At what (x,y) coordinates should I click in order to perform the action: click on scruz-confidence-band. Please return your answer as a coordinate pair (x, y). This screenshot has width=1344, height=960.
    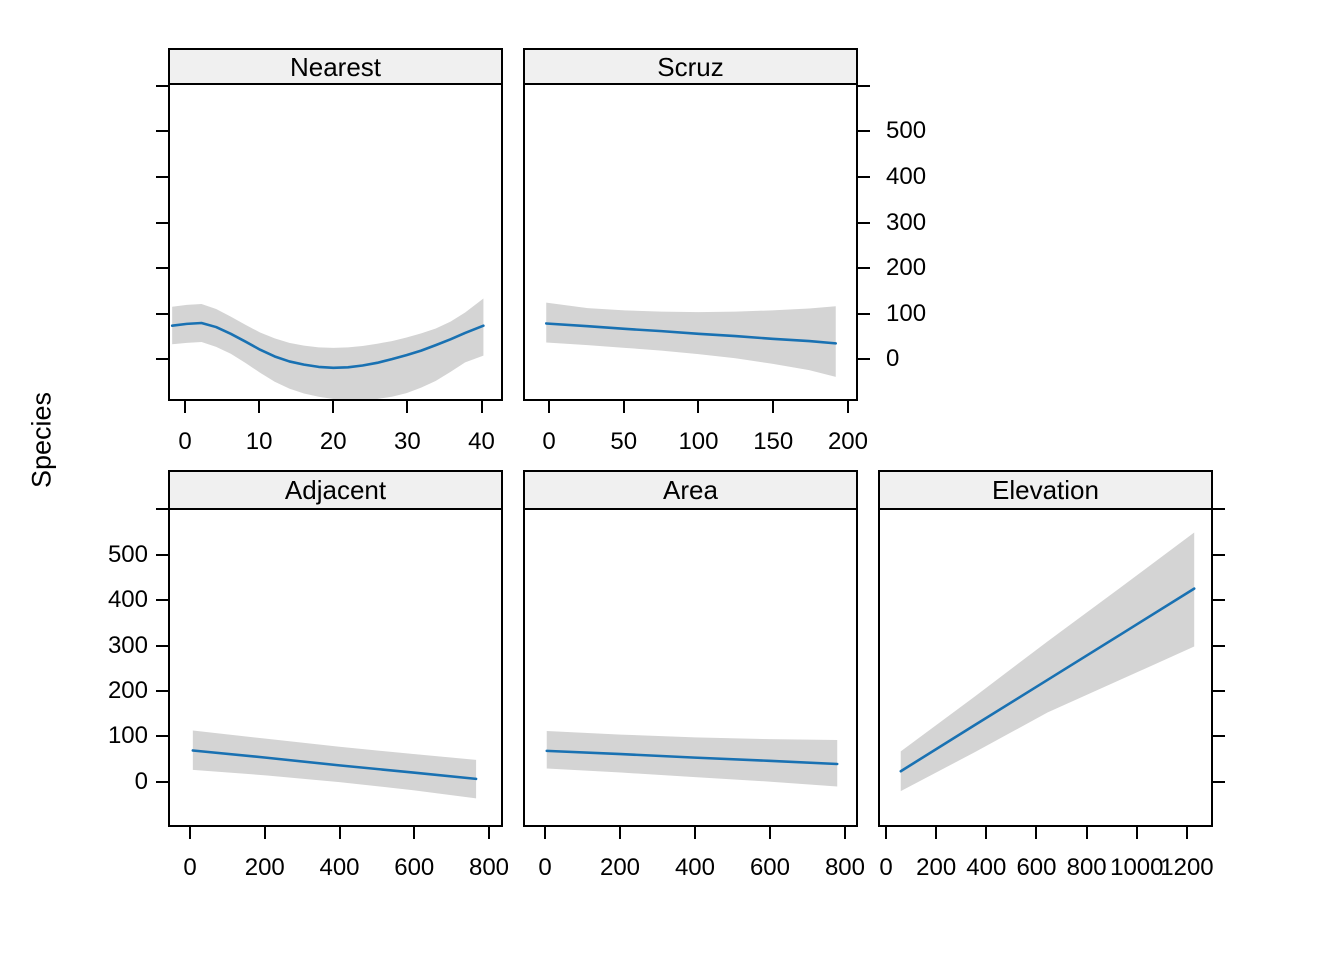
    Looking at the image, I should click on (691, 339).